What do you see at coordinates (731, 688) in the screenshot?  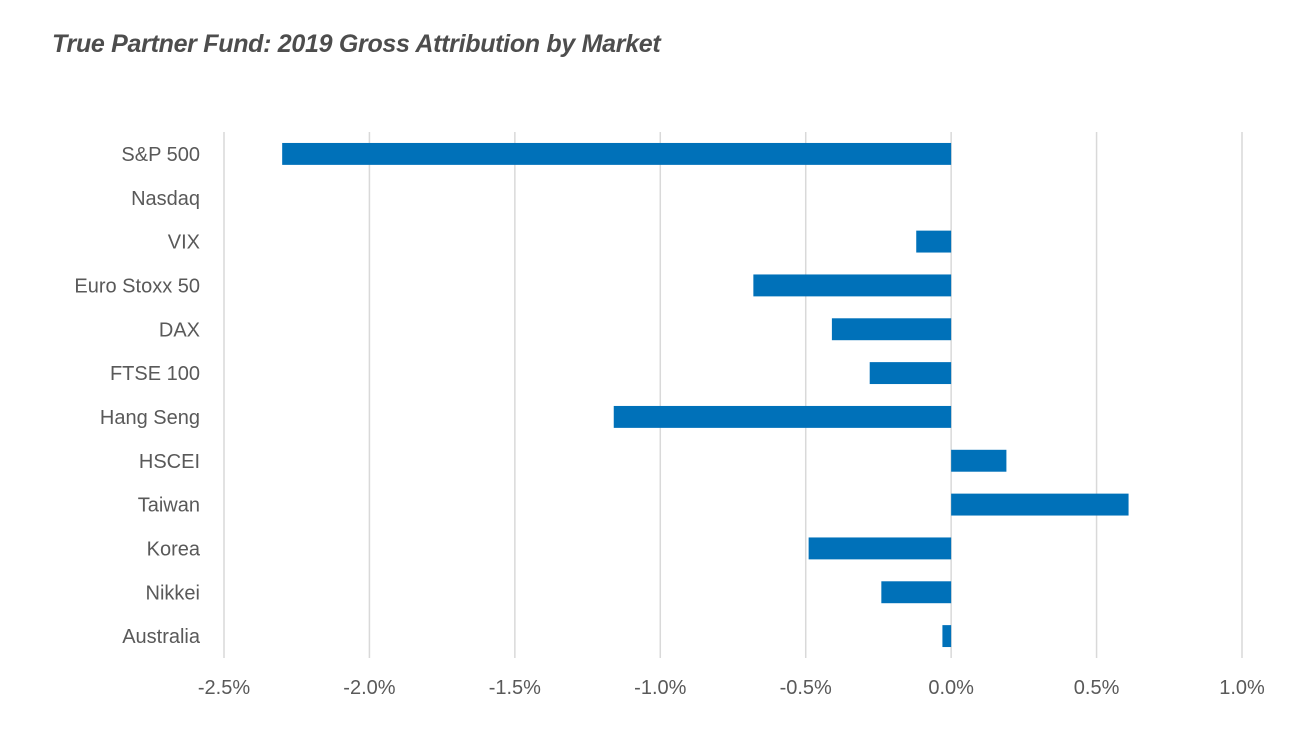 I see `x-tick-labels: -2.5% -2.0% -1.5% -1.0% -0.5% 0.0% 0.5% 1.0%` at bounding box center [731, 688].